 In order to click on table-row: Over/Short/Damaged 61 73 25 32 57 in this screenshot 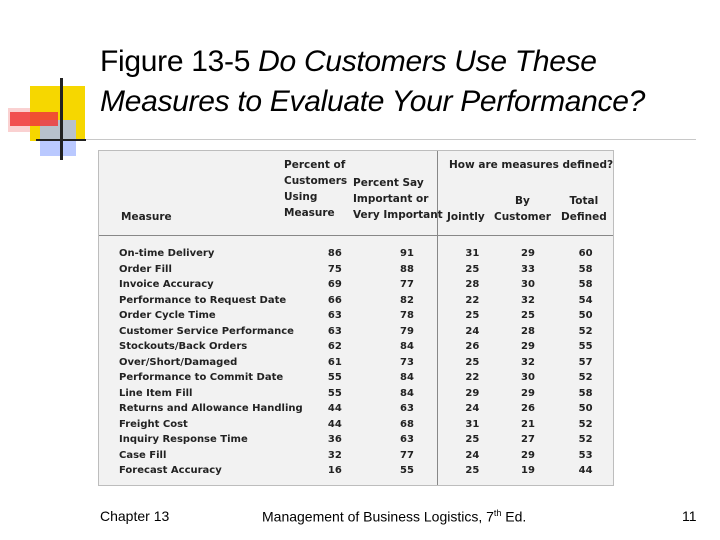, I will do `click(366, 363)`.